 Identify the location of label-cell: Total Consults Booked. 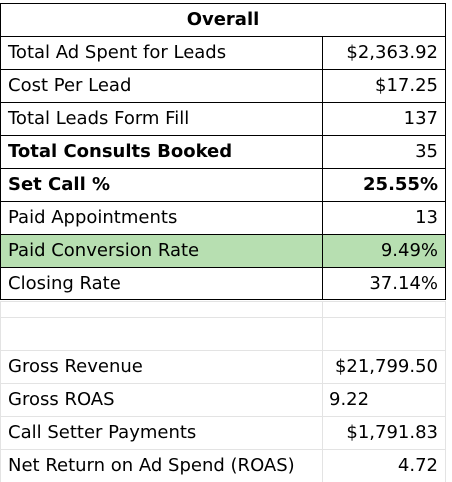
(161, 151).